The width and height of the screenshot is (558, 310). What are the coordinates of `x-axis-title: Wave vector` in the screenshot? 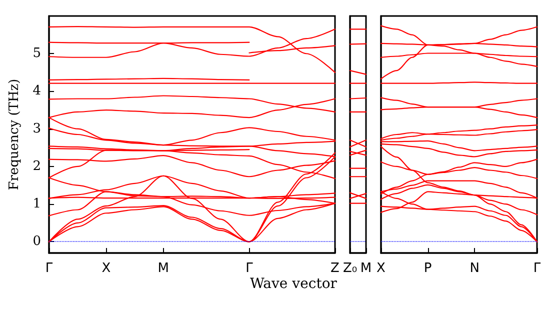 It's located at (294, 284).